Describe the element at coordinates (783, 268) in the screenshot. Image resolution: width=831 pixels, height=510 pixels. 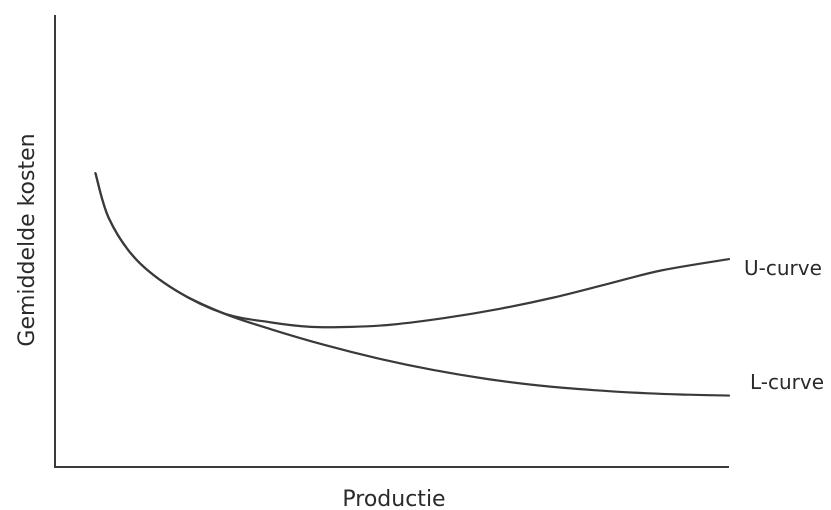
I see `series-label-u-curve: U-curve` at that location.